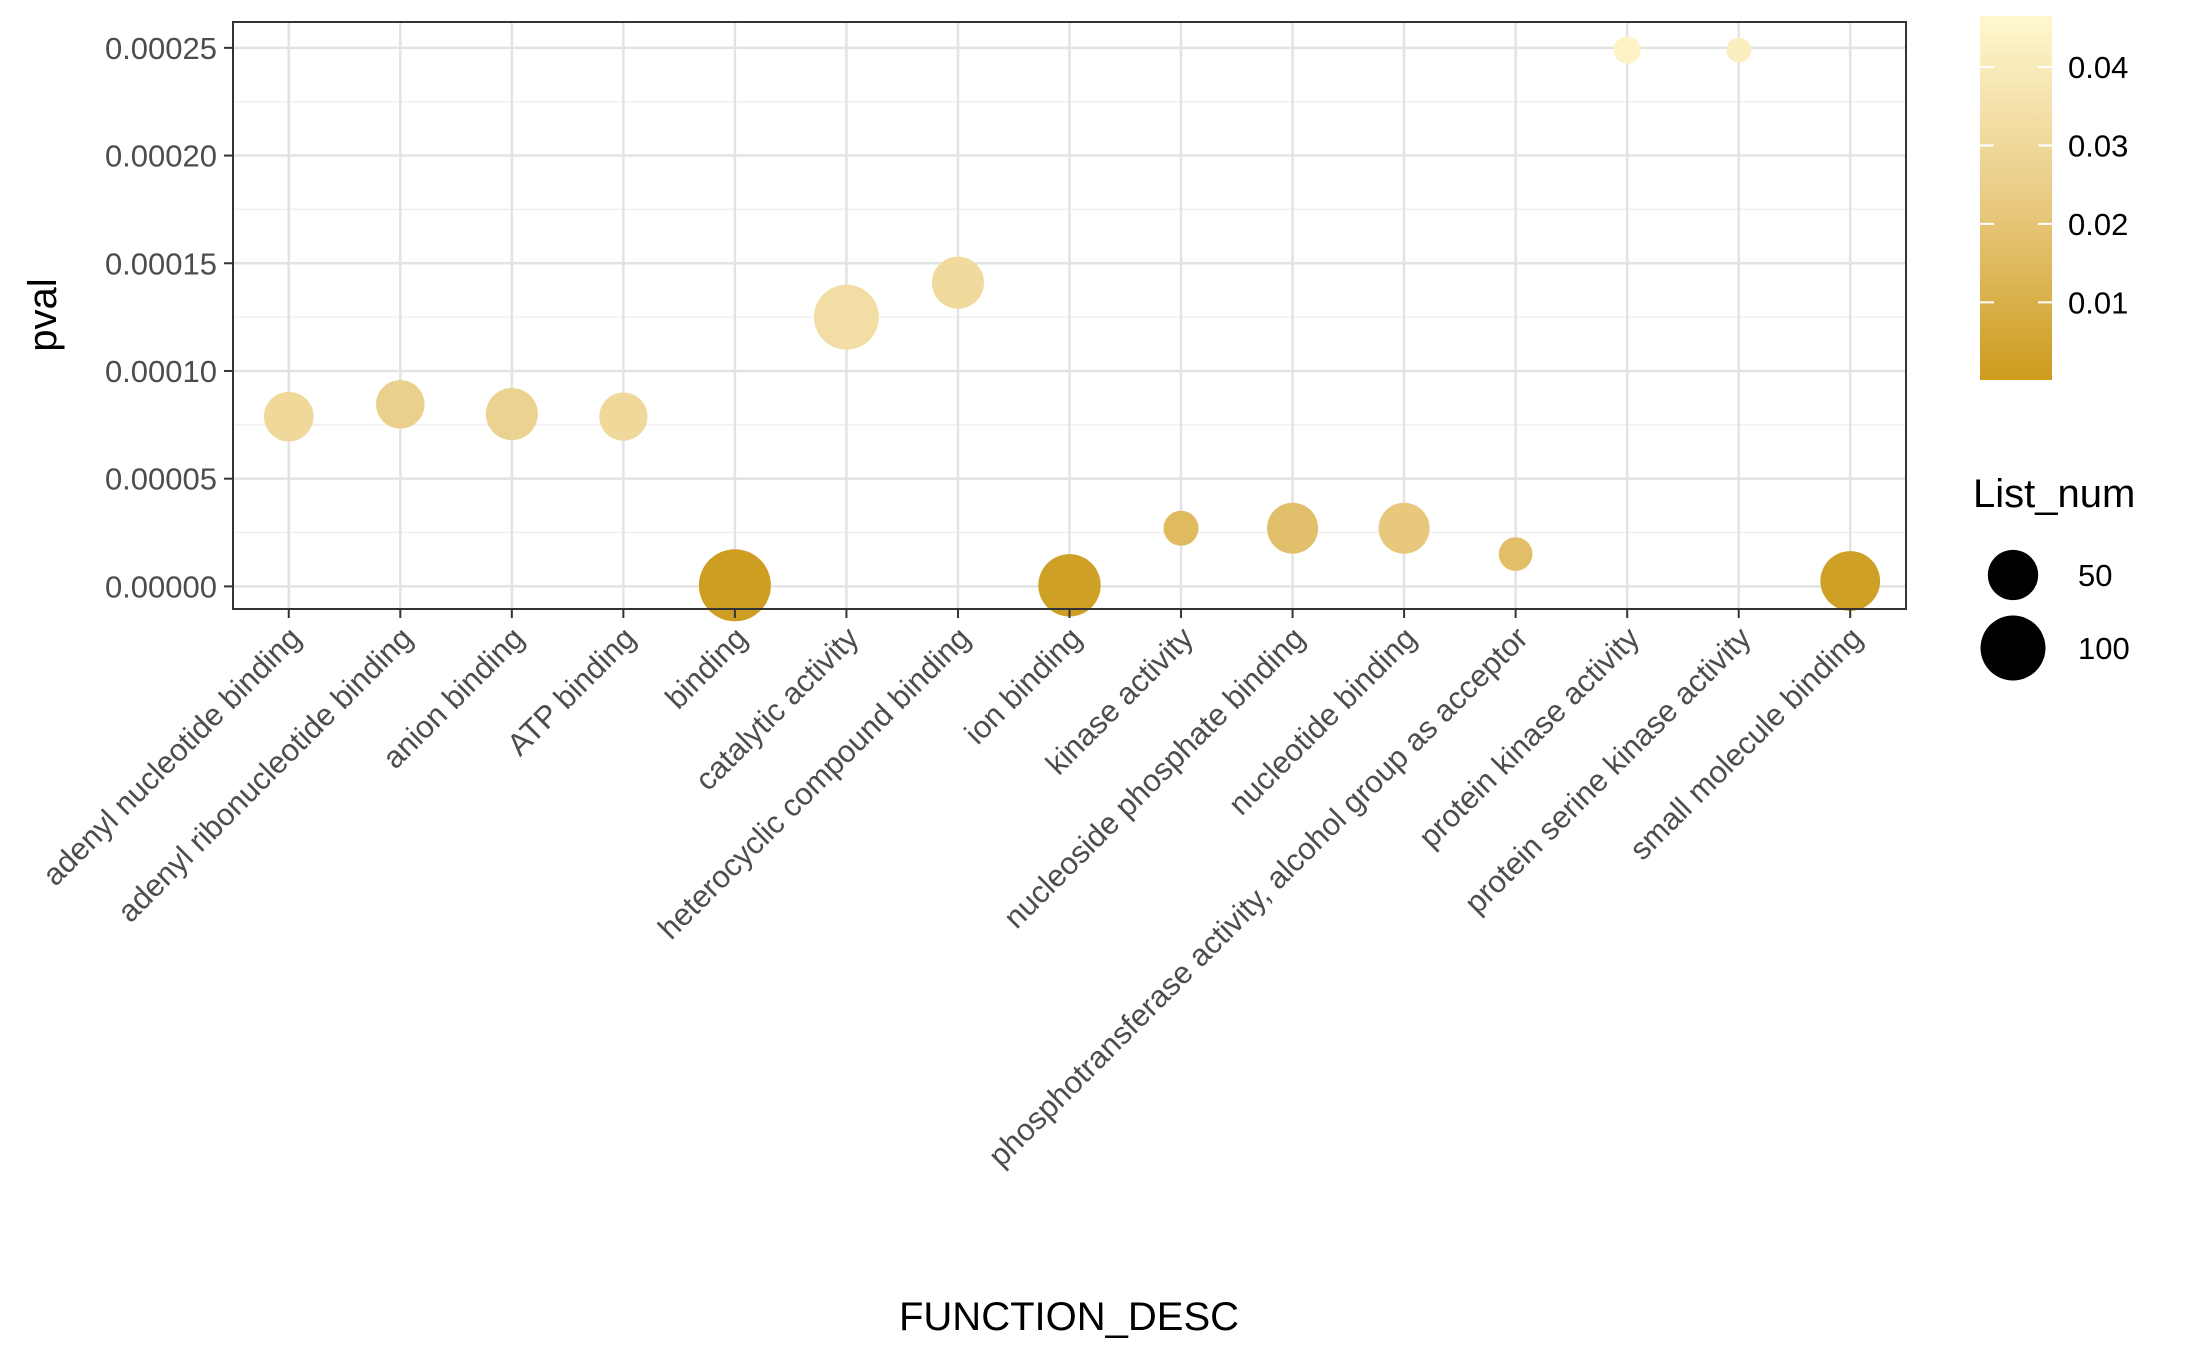  Describe the element at coordinates (2098, 67) in the screenshot. I see `colorbar-tick-label: 0.04` at that location.